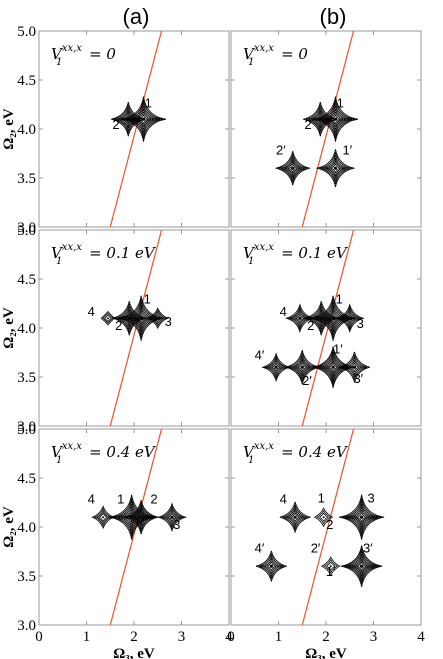 The width and height of the screenshot is (443, 659). I want to click on panel-b-2: 1 2 3 4 4′ 2′ 1′ 3′ Vxx,x 1 = 0.1 eV, so click(326, 328).